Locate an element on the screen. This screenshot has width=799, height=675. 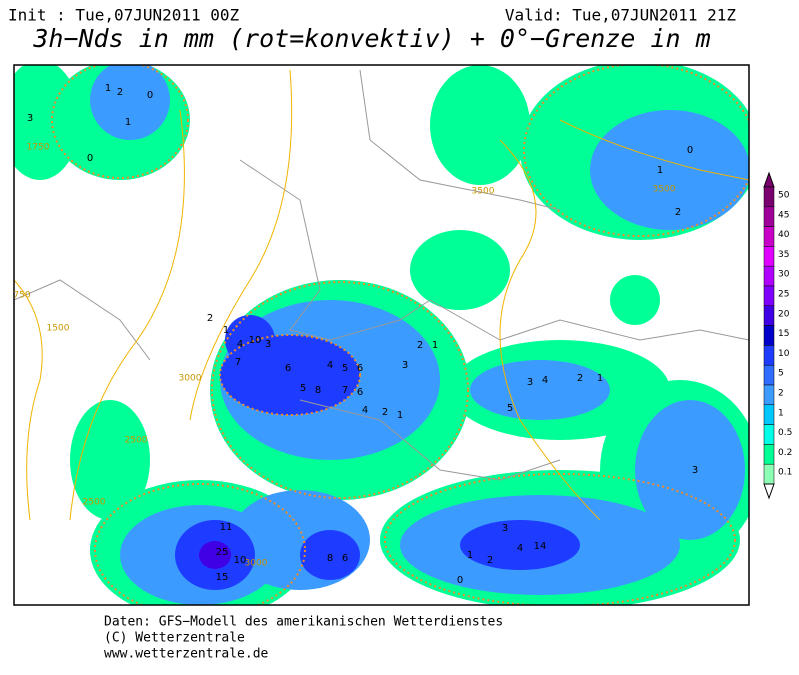
legend-label: 50 is located at coordinates (784, 196).